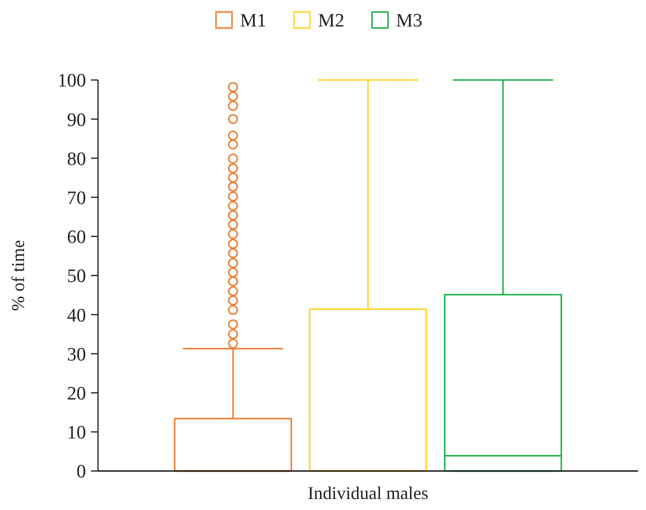 The image size is (646, 510). I want to click on y-tick-label: 0, so click(81, 472).